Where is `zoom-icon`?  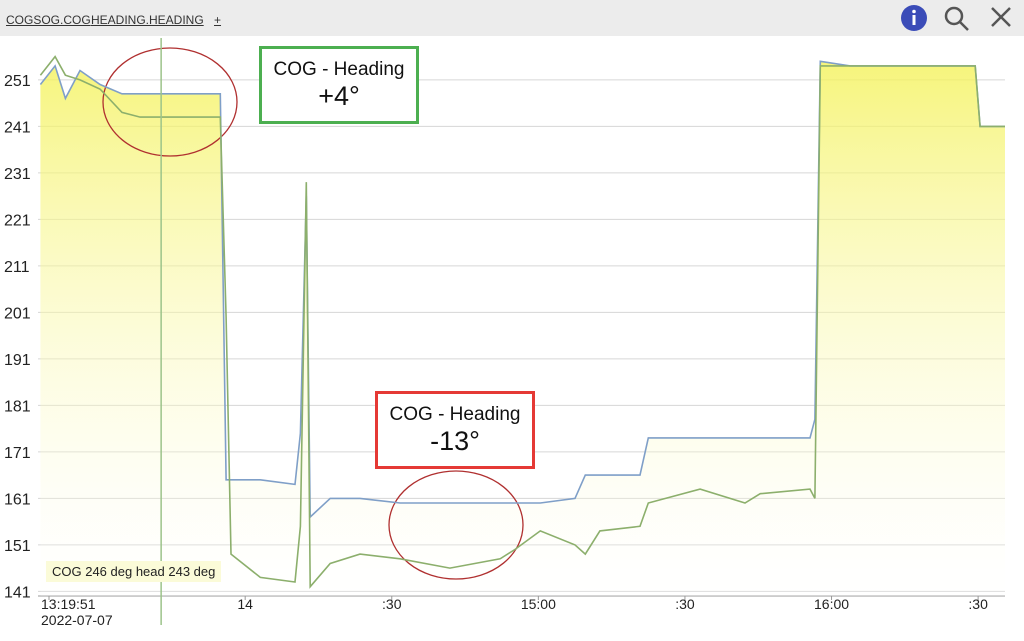
zoom-icon is located at coordinates (956, 18).